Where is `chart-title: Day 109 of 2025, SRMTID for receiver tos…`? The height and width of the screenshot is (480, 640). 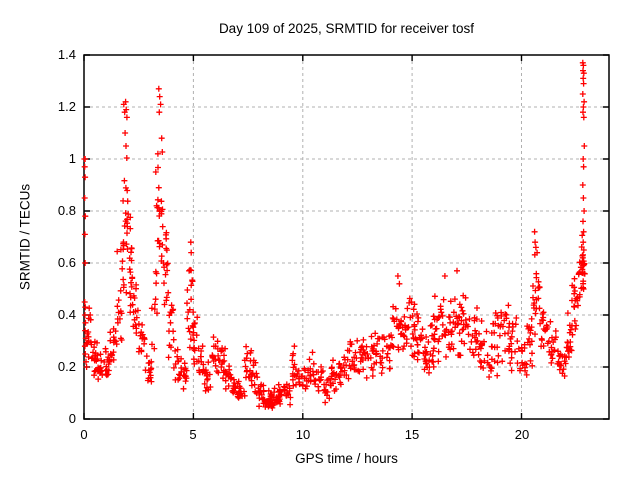 chart-title: Day 109 of 2025, SRMTID for receiver tos… is located at coordinates (346, 28).